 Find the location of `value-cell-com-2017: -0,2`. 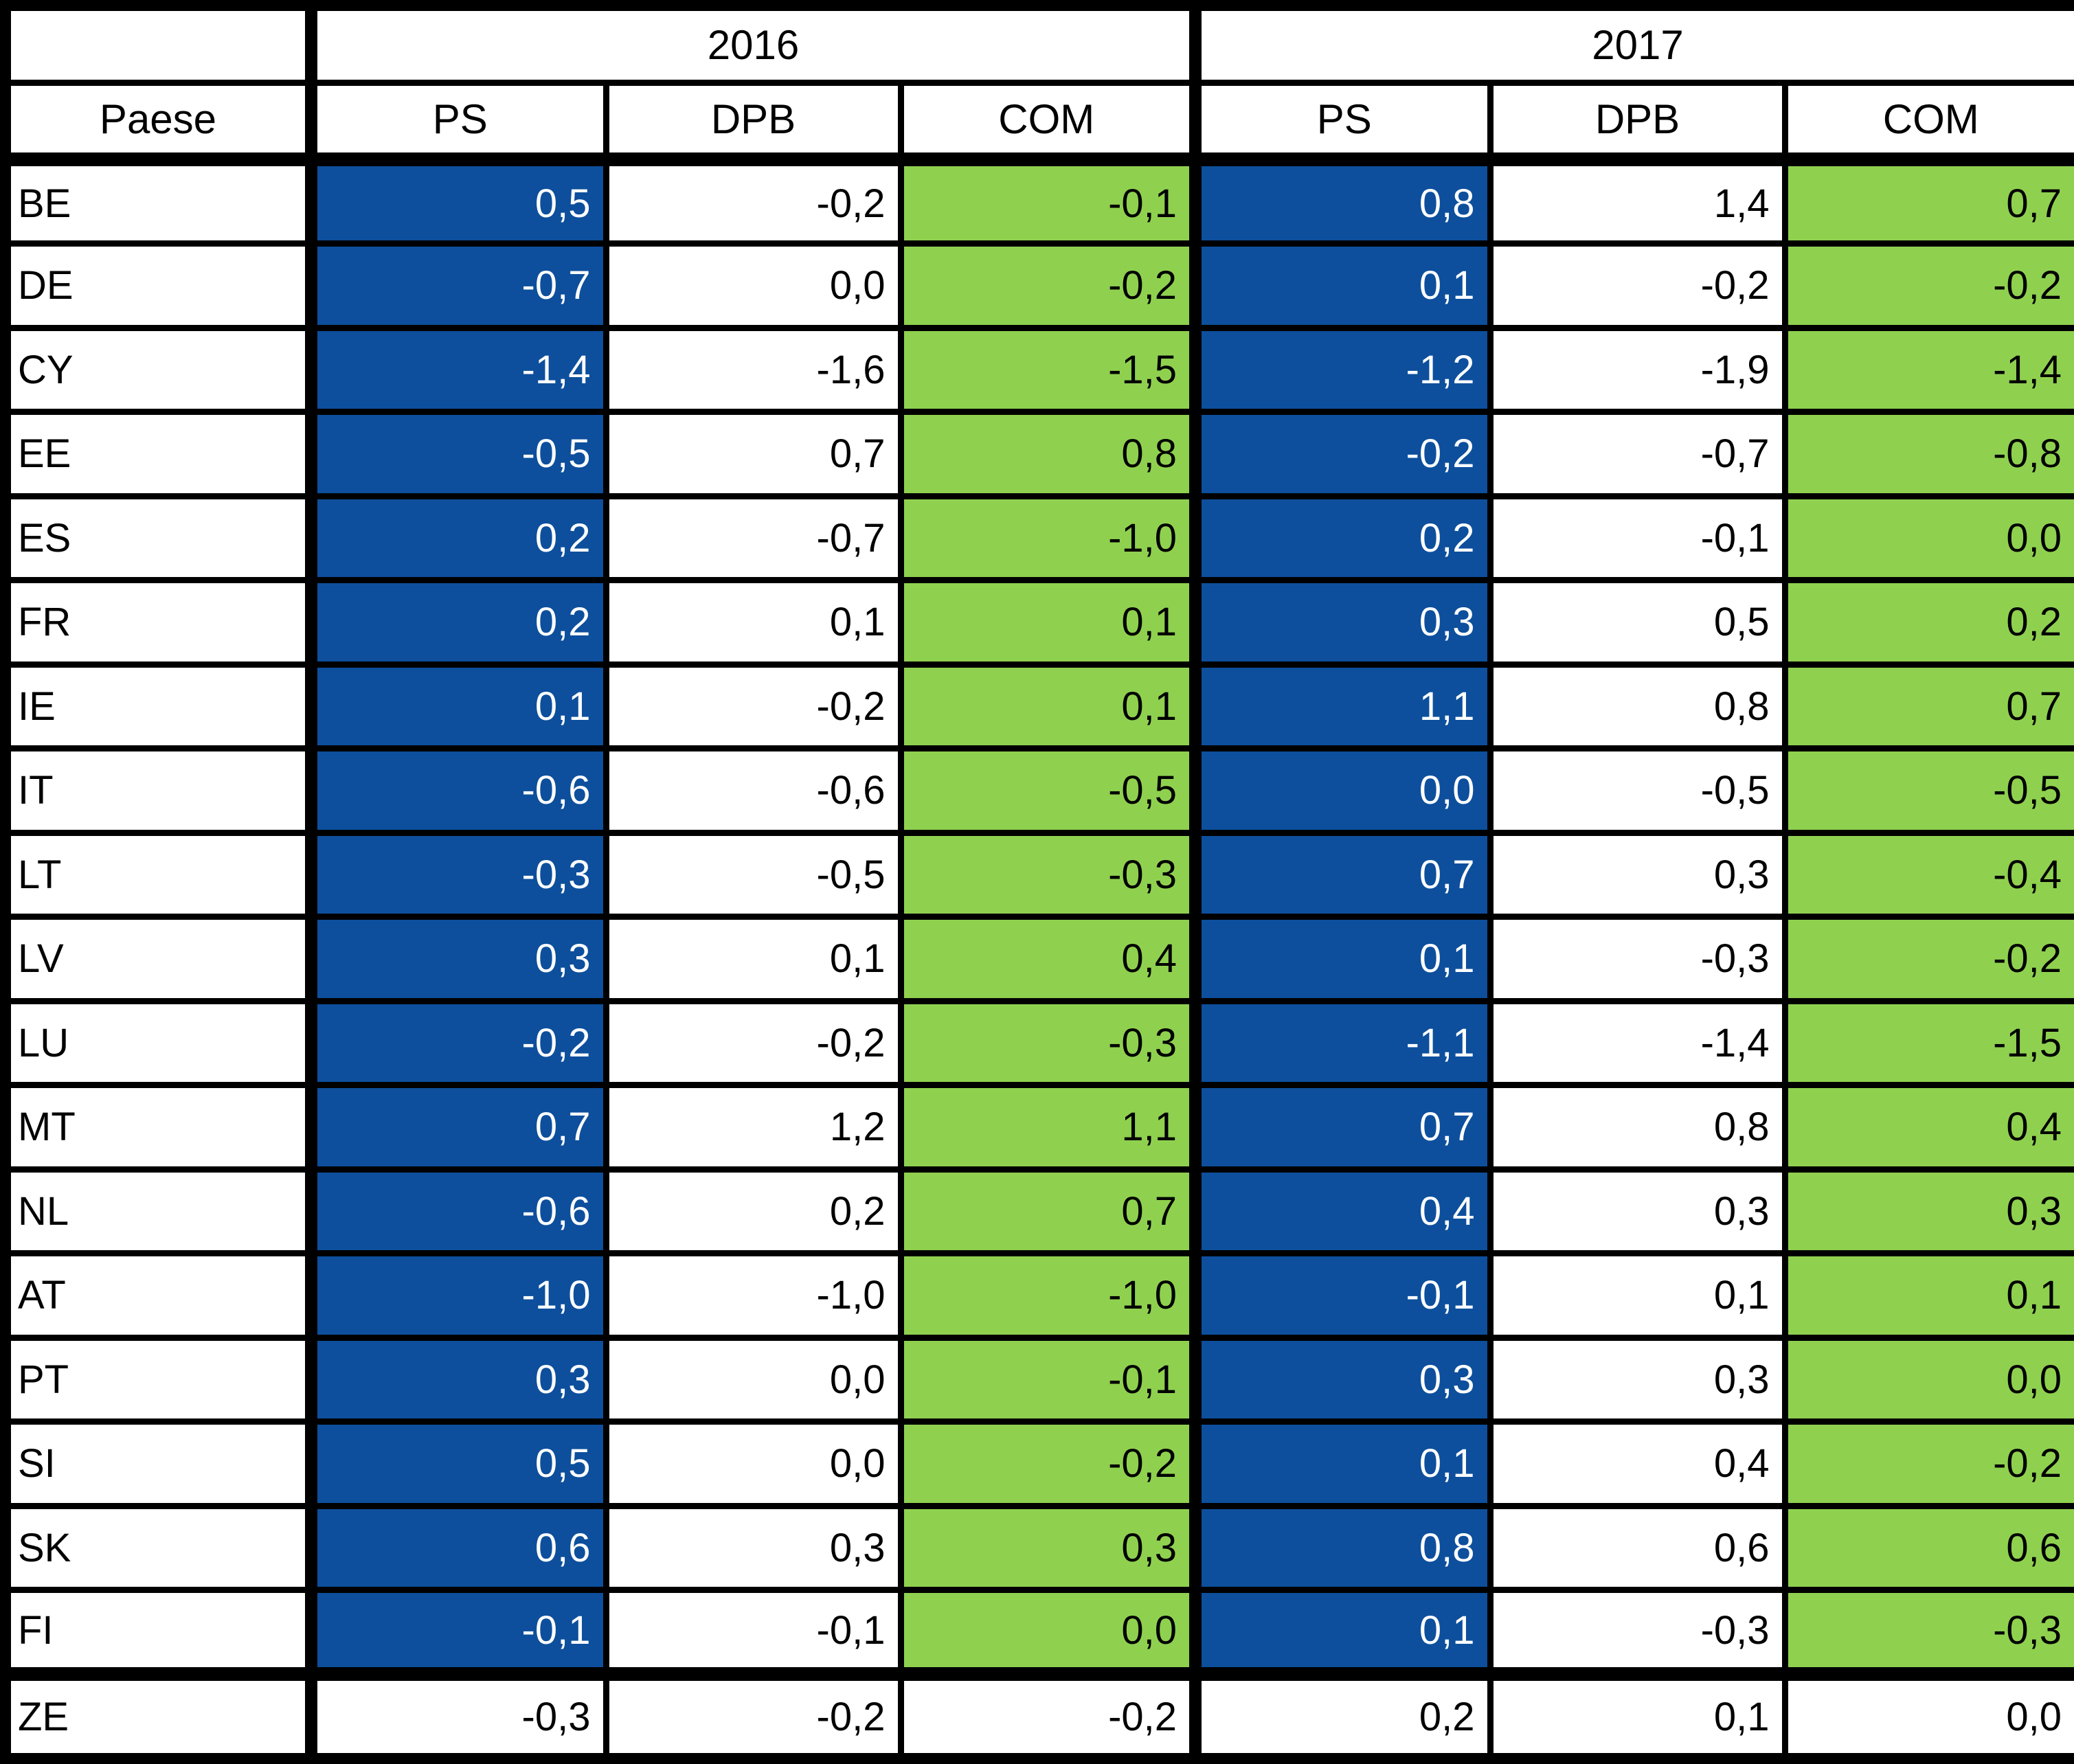

value-cell-com-2017: -0,2 is located at coordinates (1927, 1464).